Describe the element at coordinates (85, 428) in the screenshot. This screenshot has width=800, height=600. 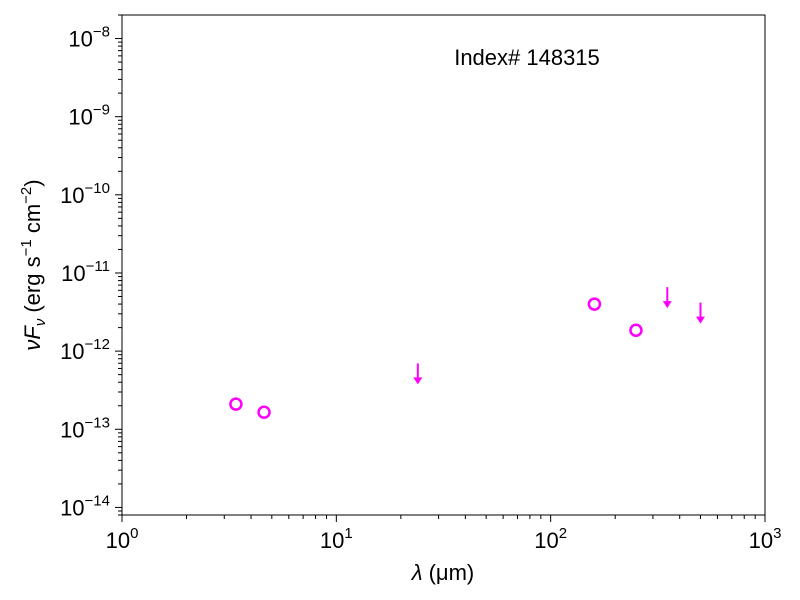
I see `y-tick-label: 10⁻¹³` at that location.